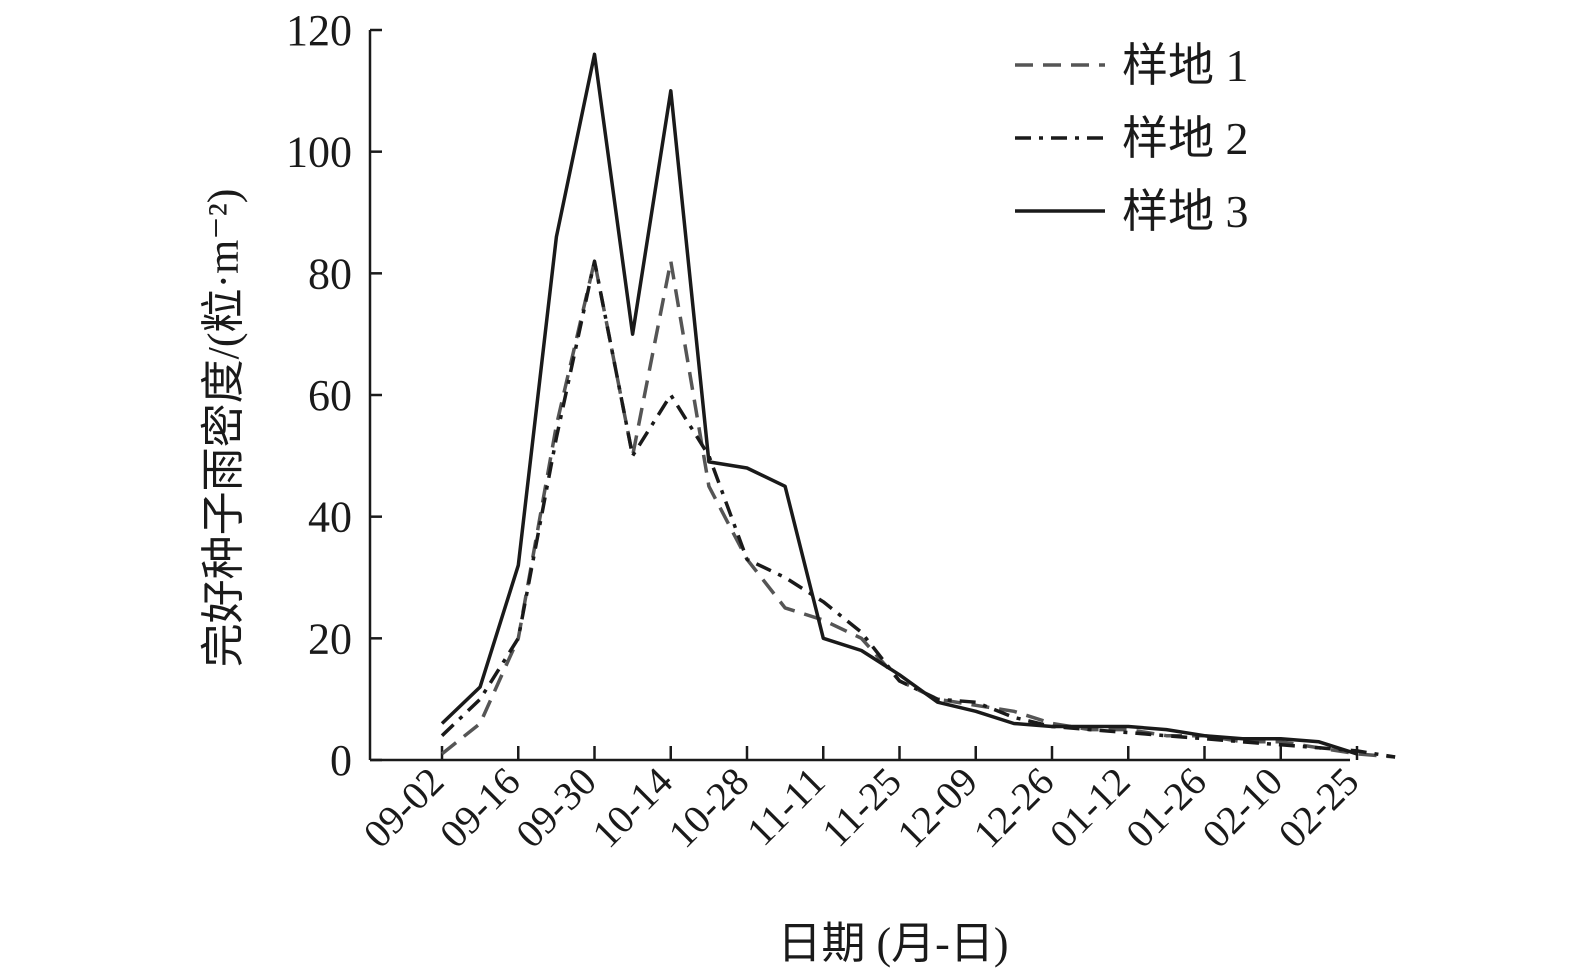  What do you see at coordinates (319, 152) in the screenshot?
I see `y-tick-label: 100` at bounding box center [319, 152].